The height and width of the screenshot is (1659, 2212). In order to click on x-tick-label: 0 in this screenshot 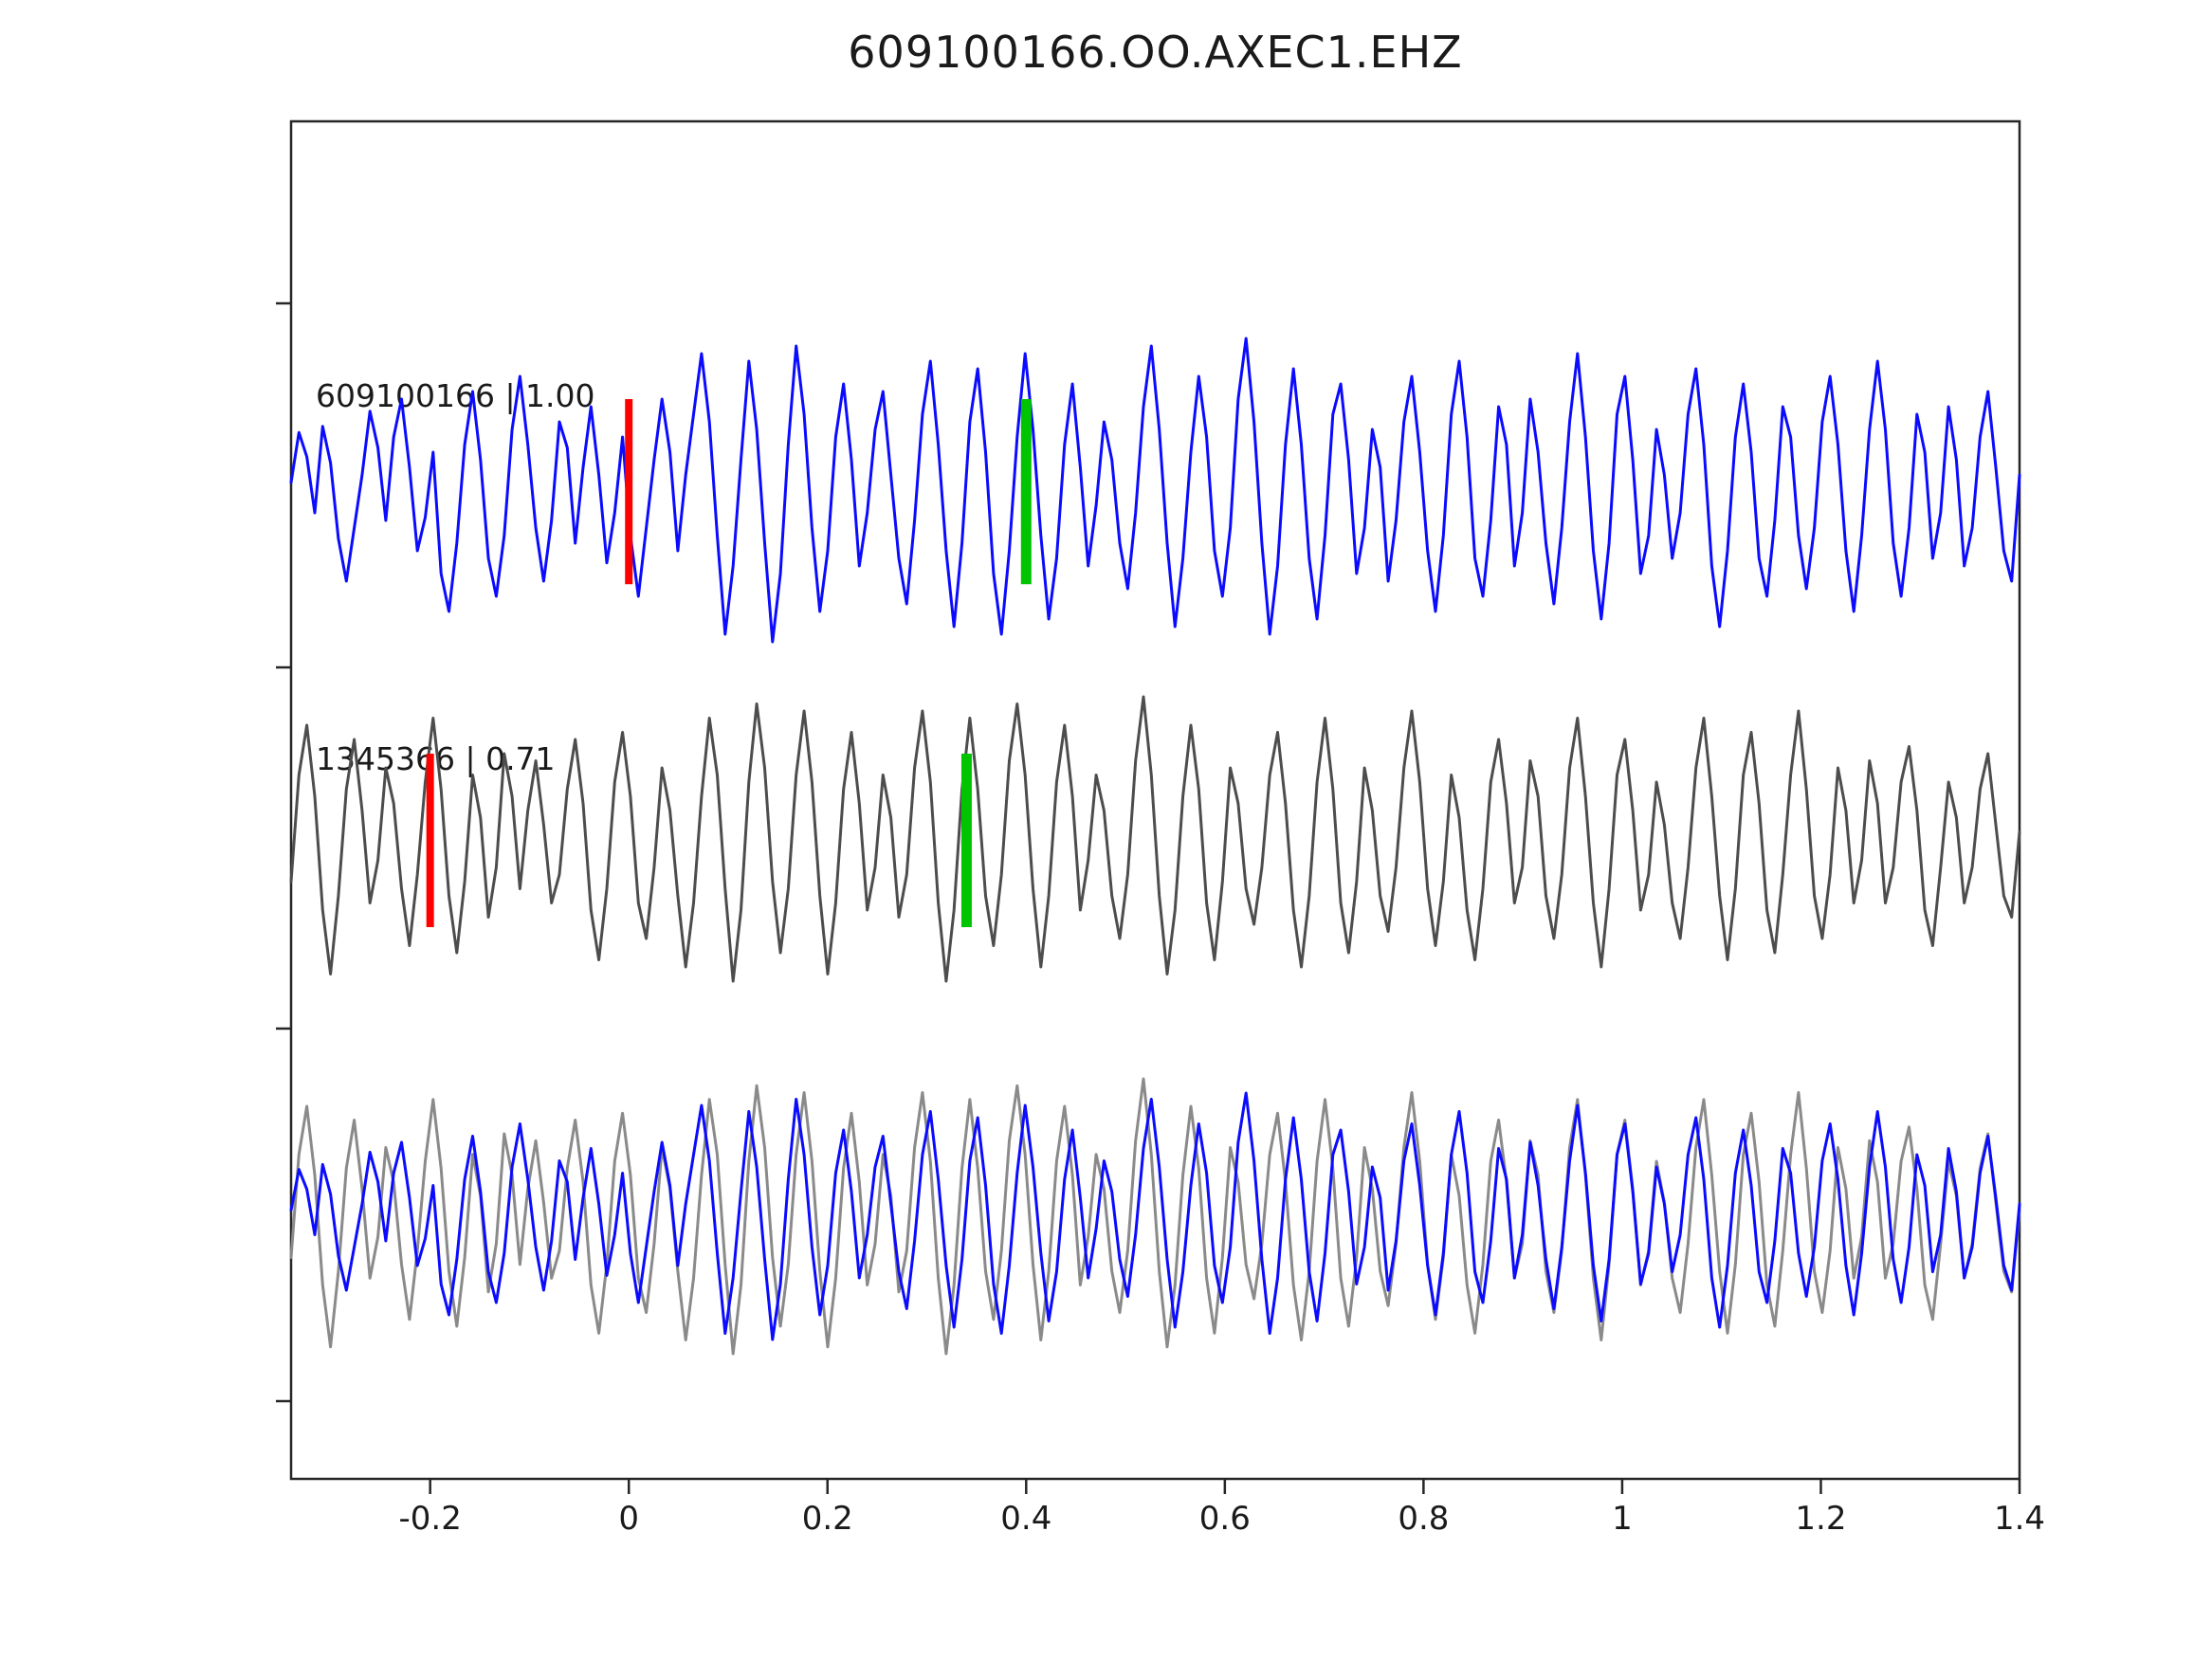, I will do `click(629, 1519)`.